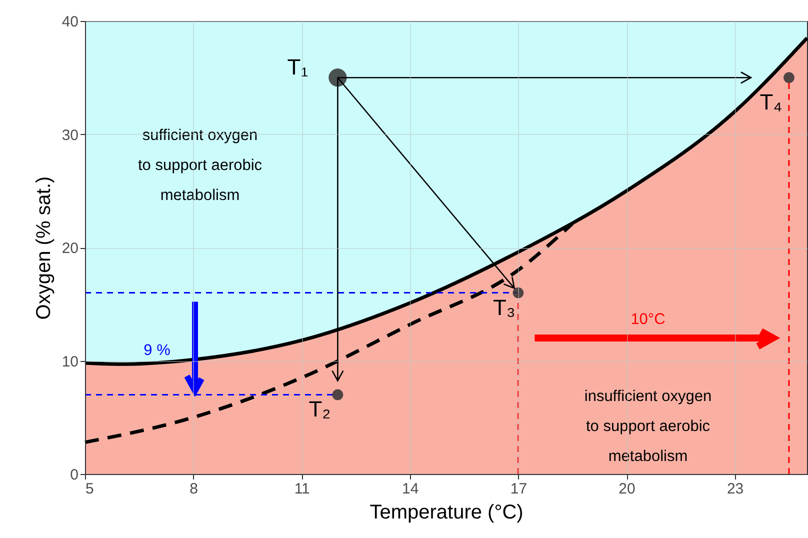  Describe the element at coordinates (410, 489) in the screenshot. I see `x-tick-label: 14` at that location.